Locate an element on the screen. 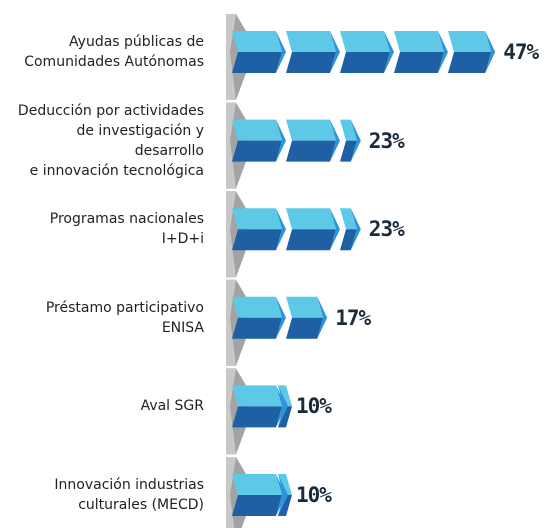 This screenshot has width=548, height=528. category-label: Préstamo participativo ENISA is located at coordinates (124, 317).